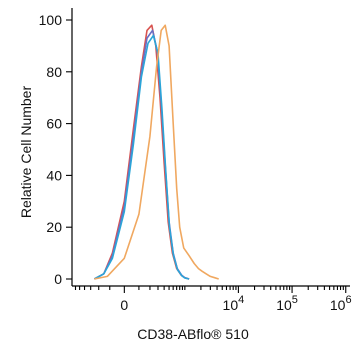 The height and width of the screenshot is (349, 353). Describe the element at coordinates (213, 299) in the screenshot. I see `x-ticks: 0 10⁴ 10⁵ 10⁶` at that location.